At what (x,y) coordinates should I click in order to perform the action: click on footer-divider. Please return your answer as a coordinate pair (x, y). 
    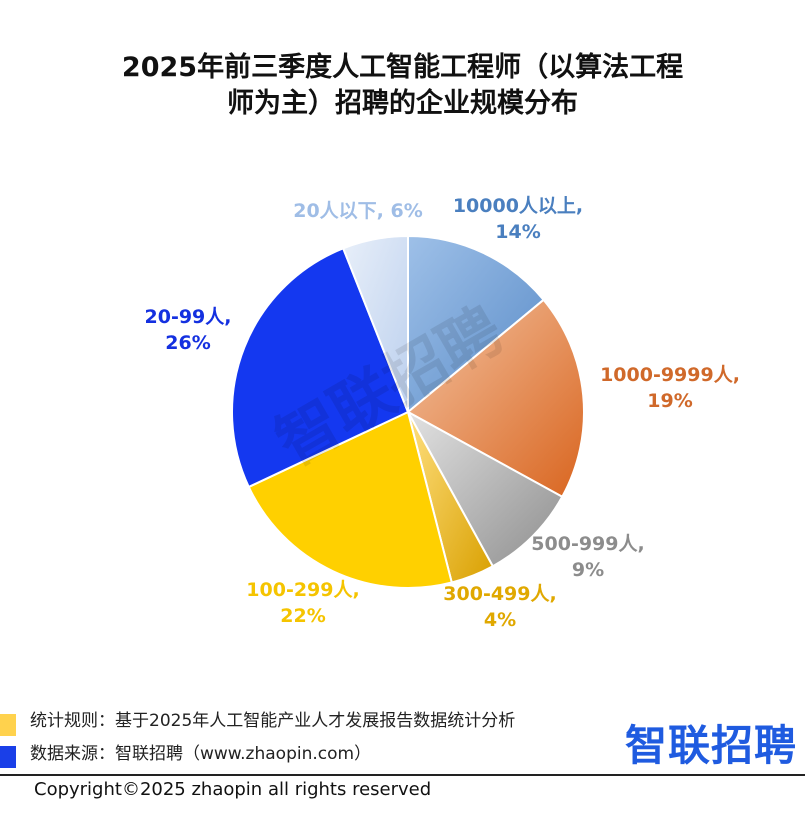
    Looking at the image, I should click on (402, 775).